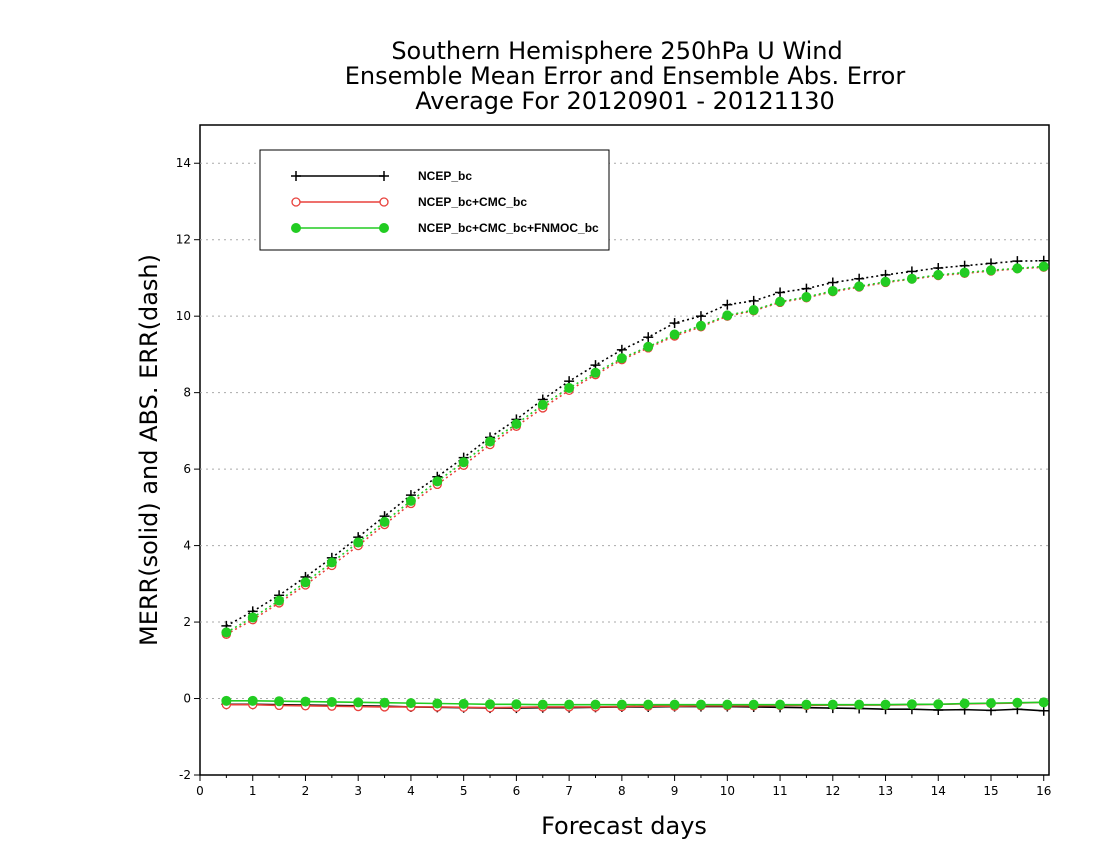 The image size is (1100, 850). I want to click on x-tick-label: 9, so click(675, 791).